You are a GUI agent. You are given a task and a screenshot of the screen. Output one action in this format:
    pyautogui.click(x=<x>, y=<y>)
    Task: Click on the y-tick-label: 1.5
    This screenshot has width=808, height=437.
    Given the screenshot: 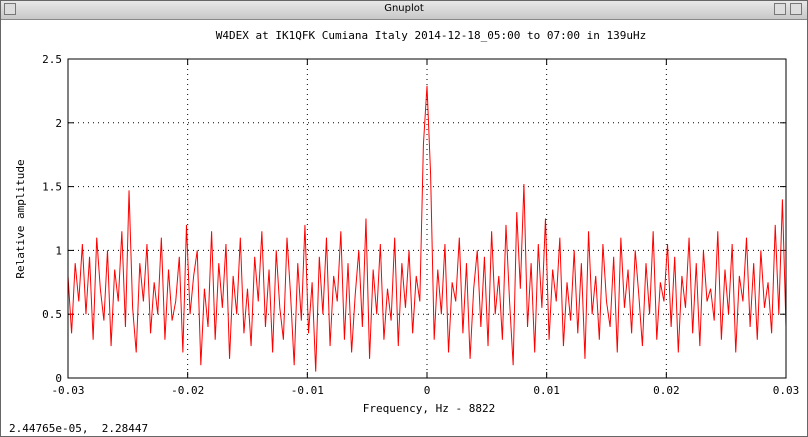 What is the action you would take?
    pyautogui.click(x=52, y=187)
    